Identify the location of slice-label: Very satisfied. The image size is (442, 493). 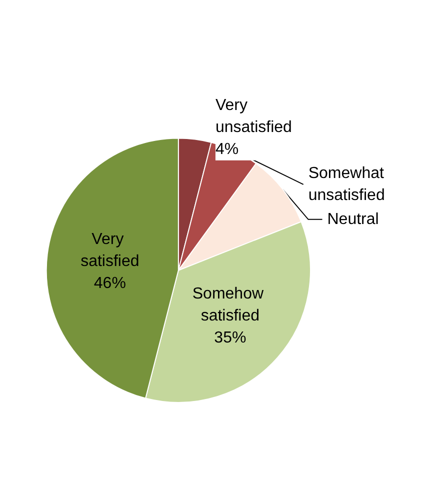
(110, 250).